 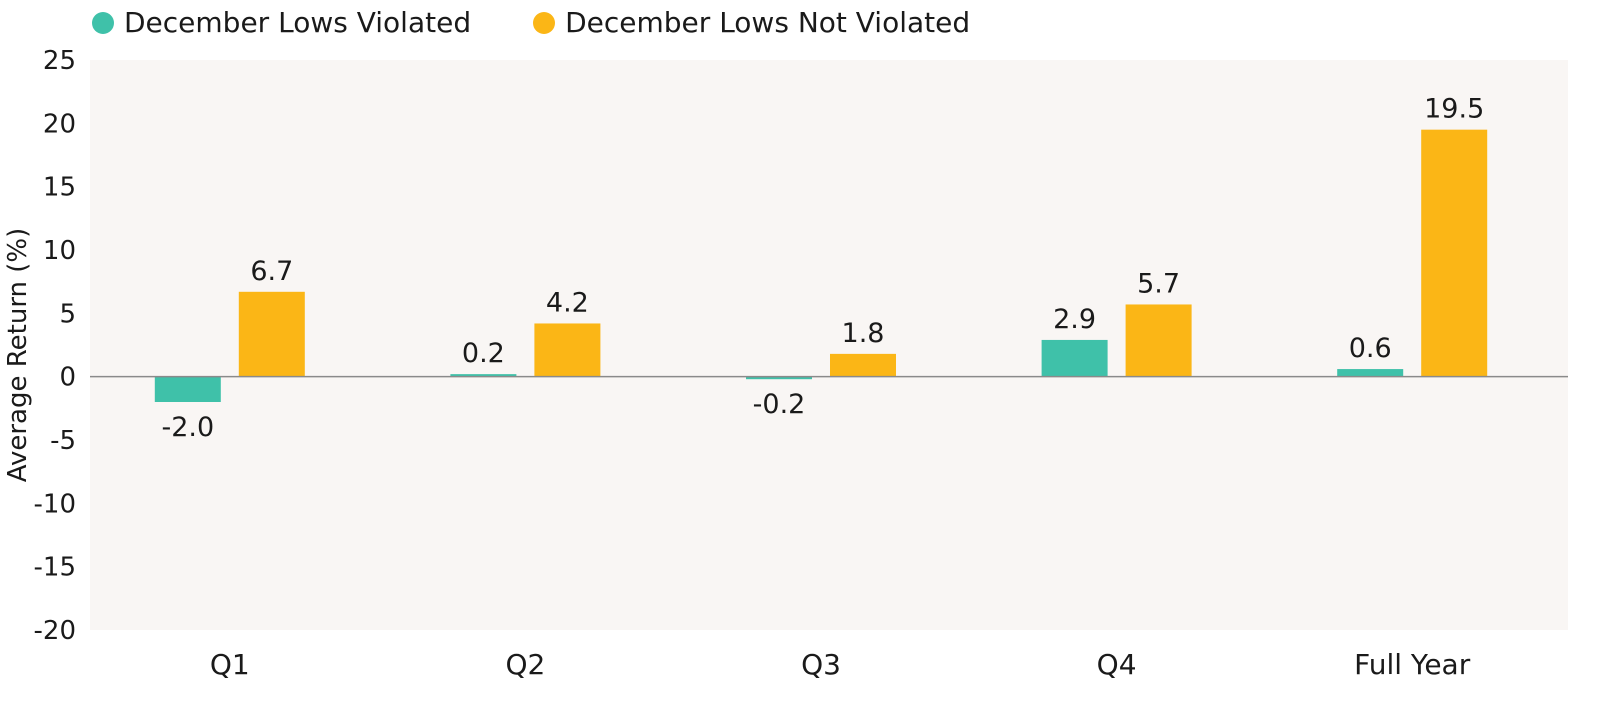 What do you see at coordinates (1117, 664) in the screenshot?
I see `x-tick-label: Q4` at bounding box center [1117, 664].